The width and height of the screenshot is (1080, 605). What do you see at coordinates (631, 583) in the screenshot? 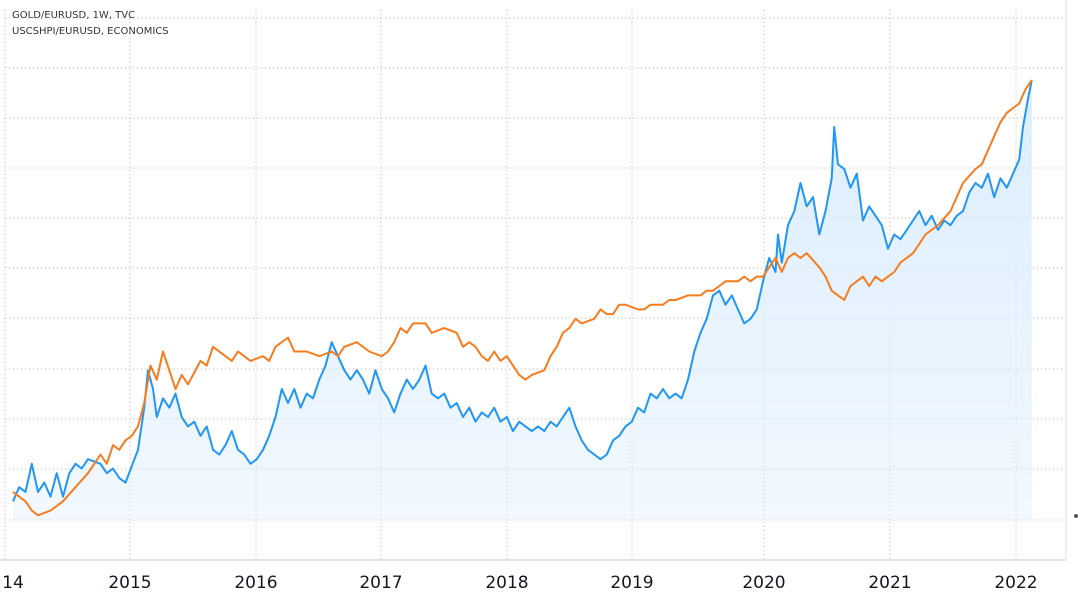
I see `x-tick-label: 2019` at bounding box center [631, 583].